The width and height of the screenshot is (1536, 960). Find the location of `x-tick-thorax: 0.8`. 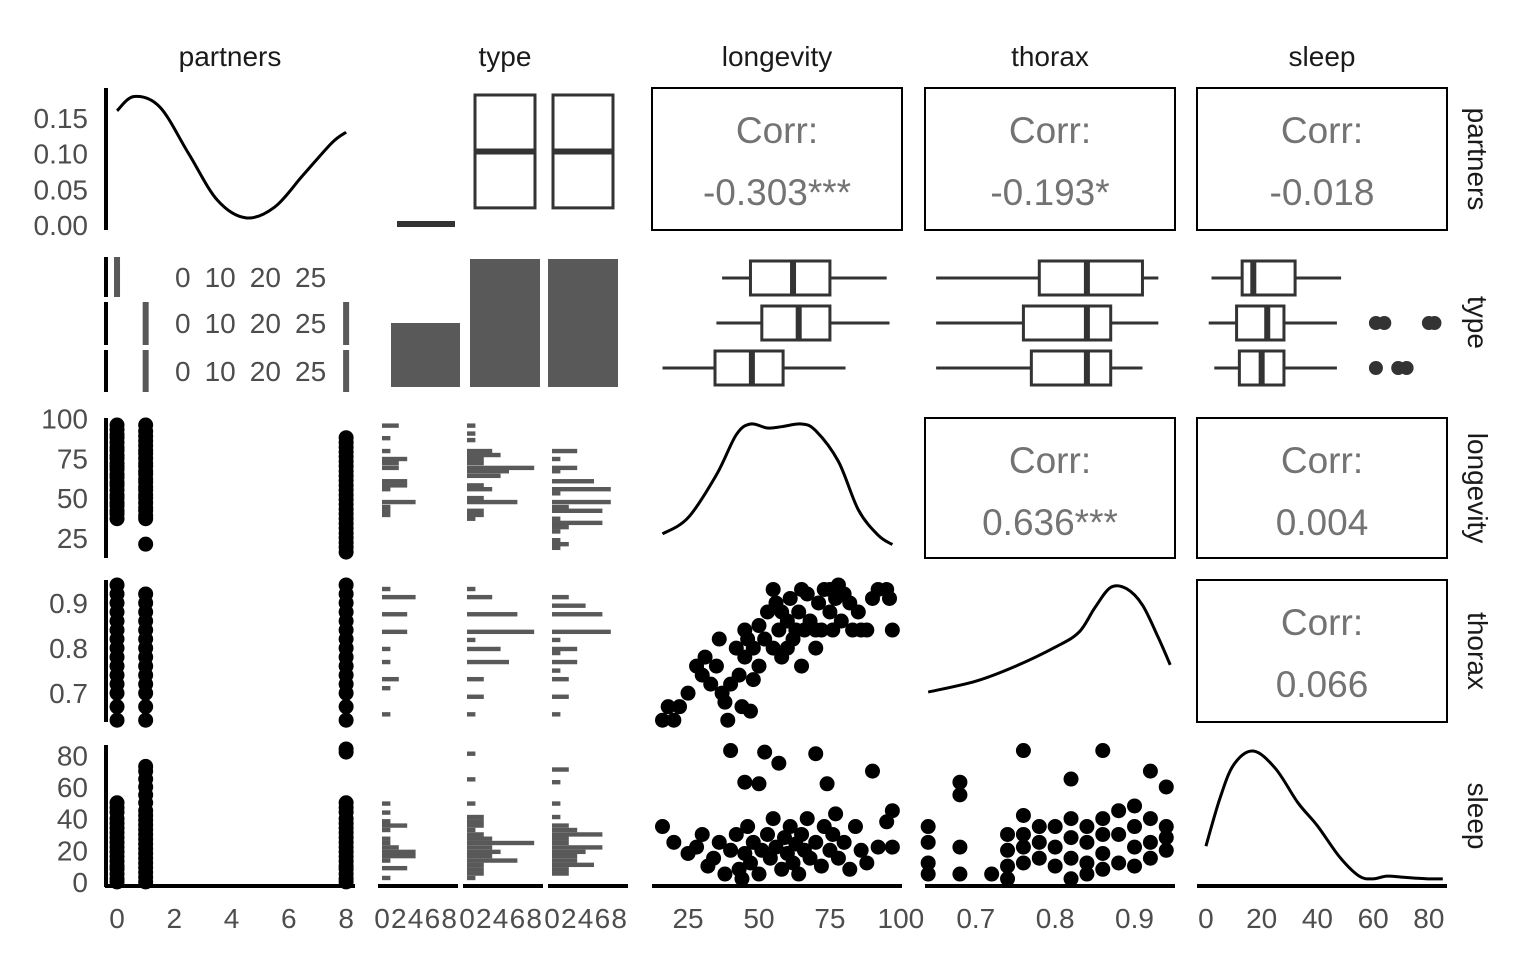

x-tick-thorax: 0.8 is located at coordinates (1055, 918).